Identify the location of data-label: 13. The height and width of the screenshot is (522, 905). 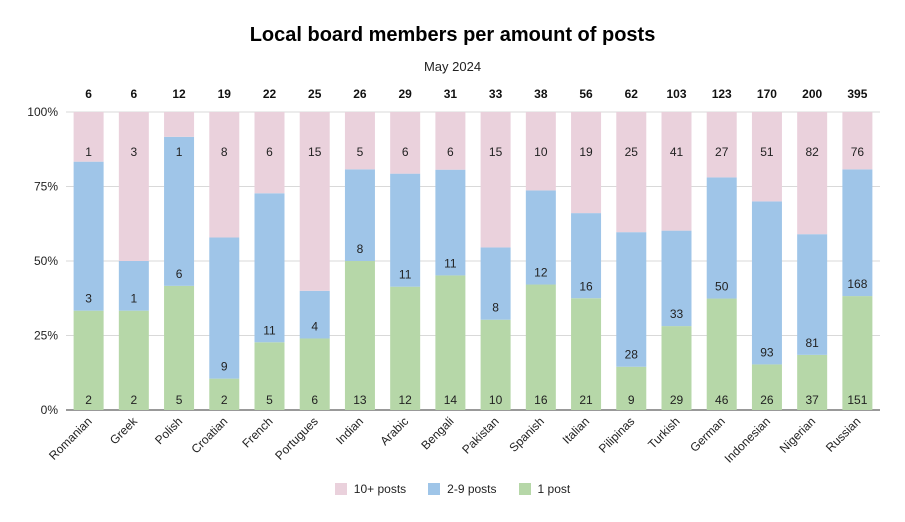
(360, 400).